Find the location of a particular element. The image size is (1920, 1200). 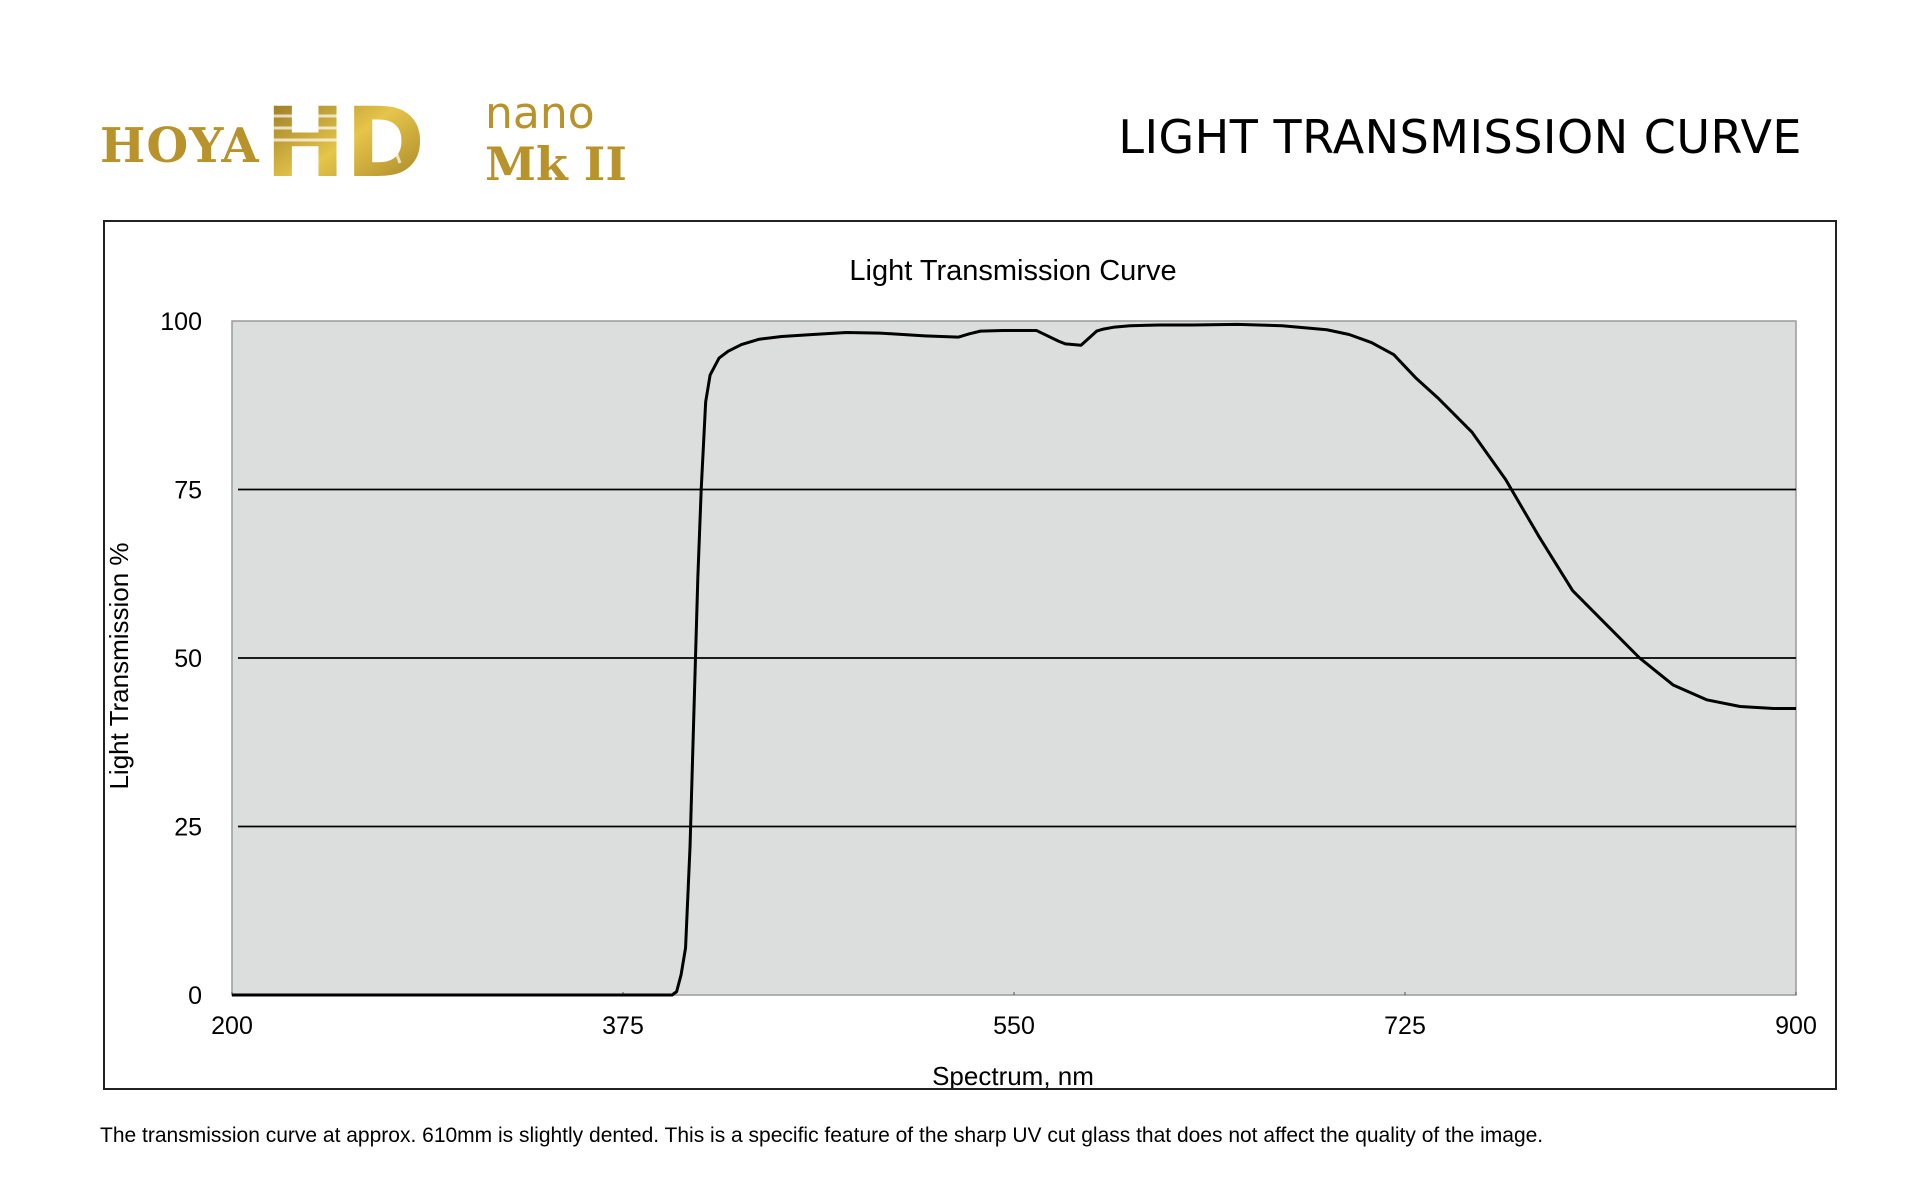

y-axis-label: Light Transmission % is located at coordinates (119, 665).